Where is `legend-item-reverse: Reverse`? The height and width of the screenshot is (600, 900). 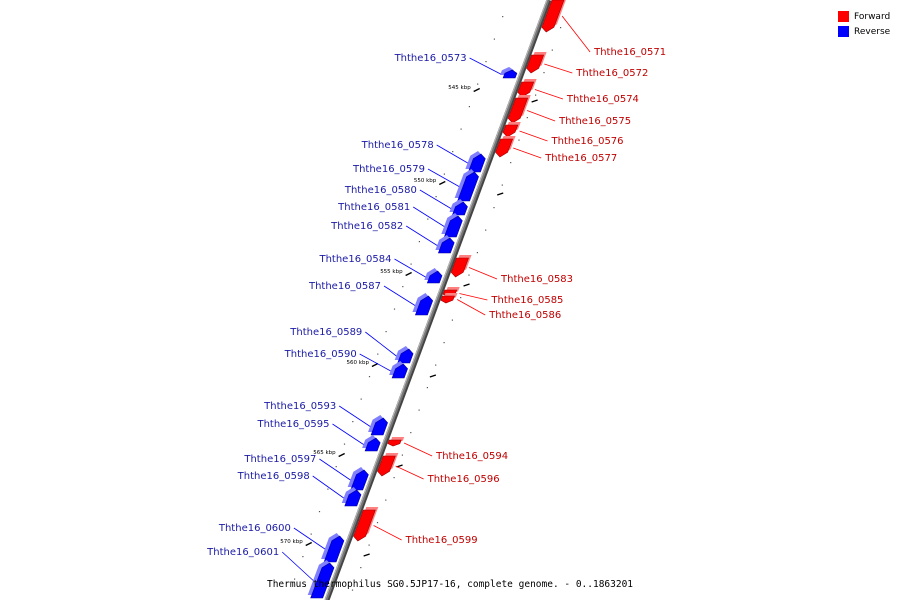 legend-item-reverse: Reverse is located at coordinates (864, 31).